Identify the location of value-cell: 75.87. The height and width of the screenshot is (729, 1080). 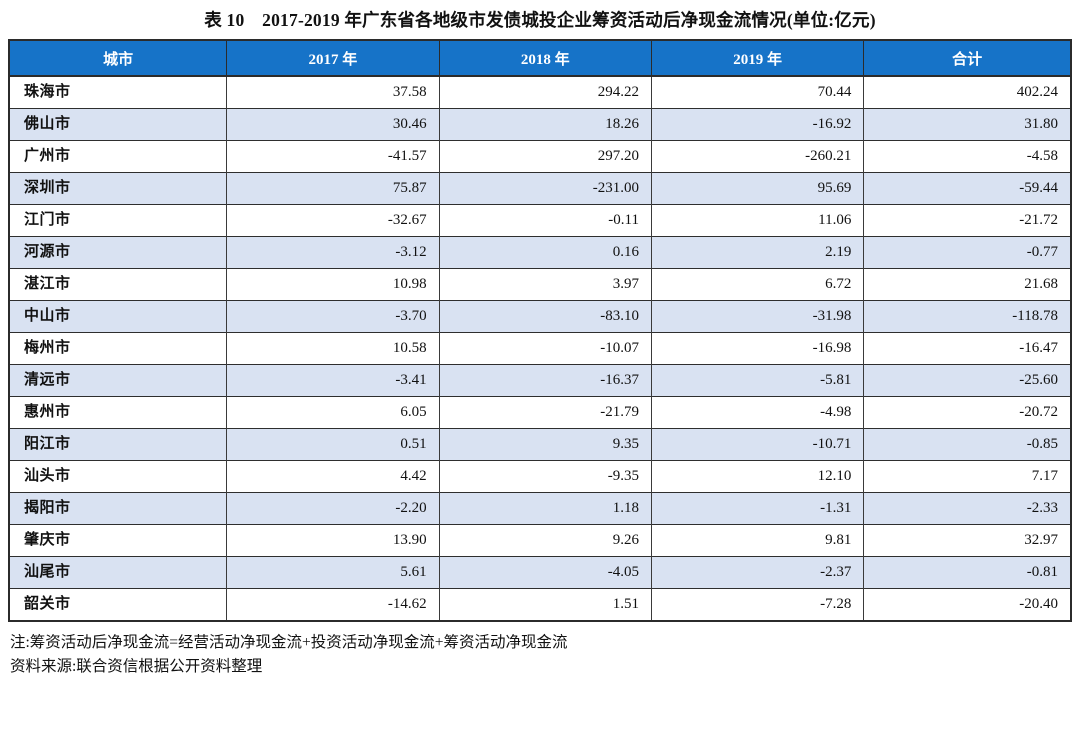
(333, 188).